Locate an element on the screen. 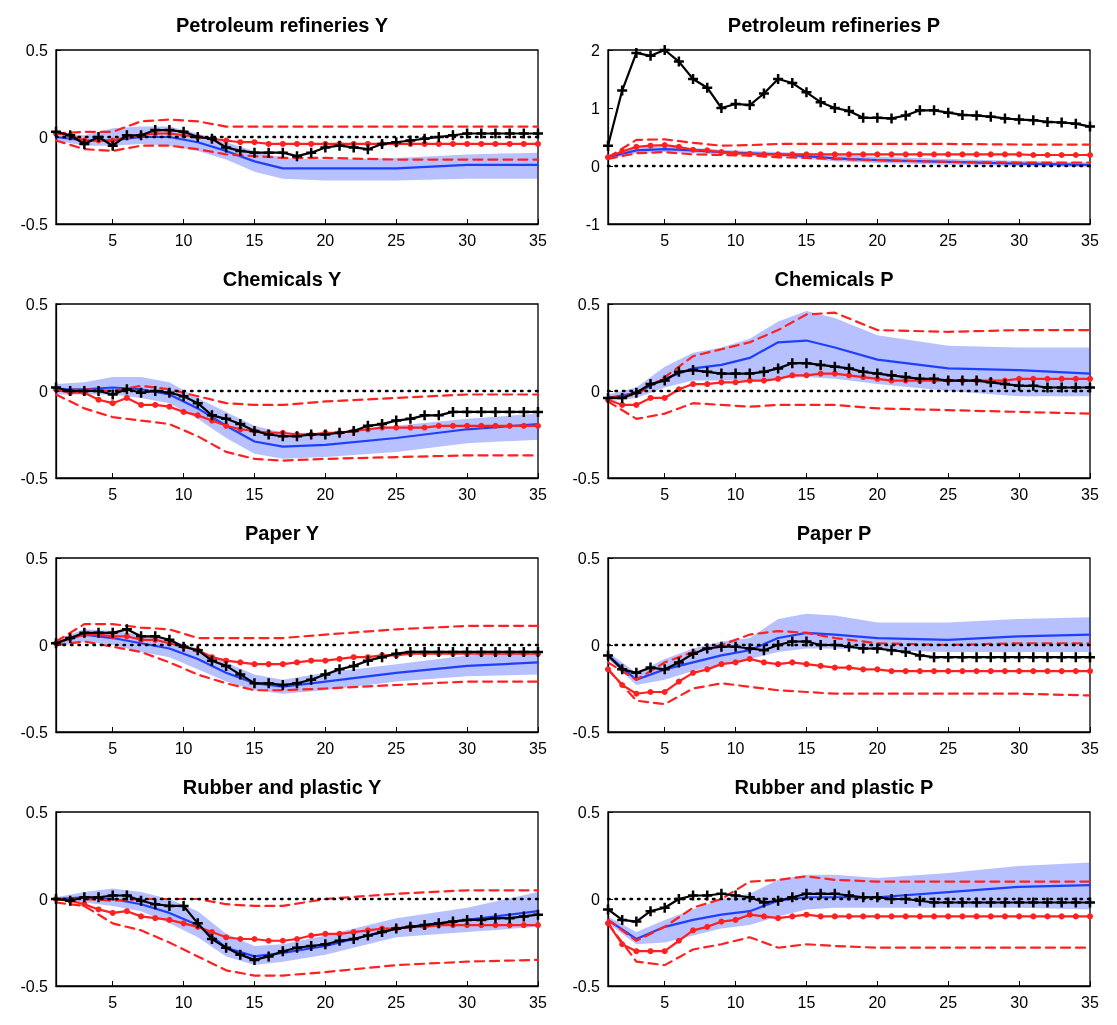 This screenshot has height=1025, width=1117. chart-title: Chemicals Y is located at coordinates (282, 279).